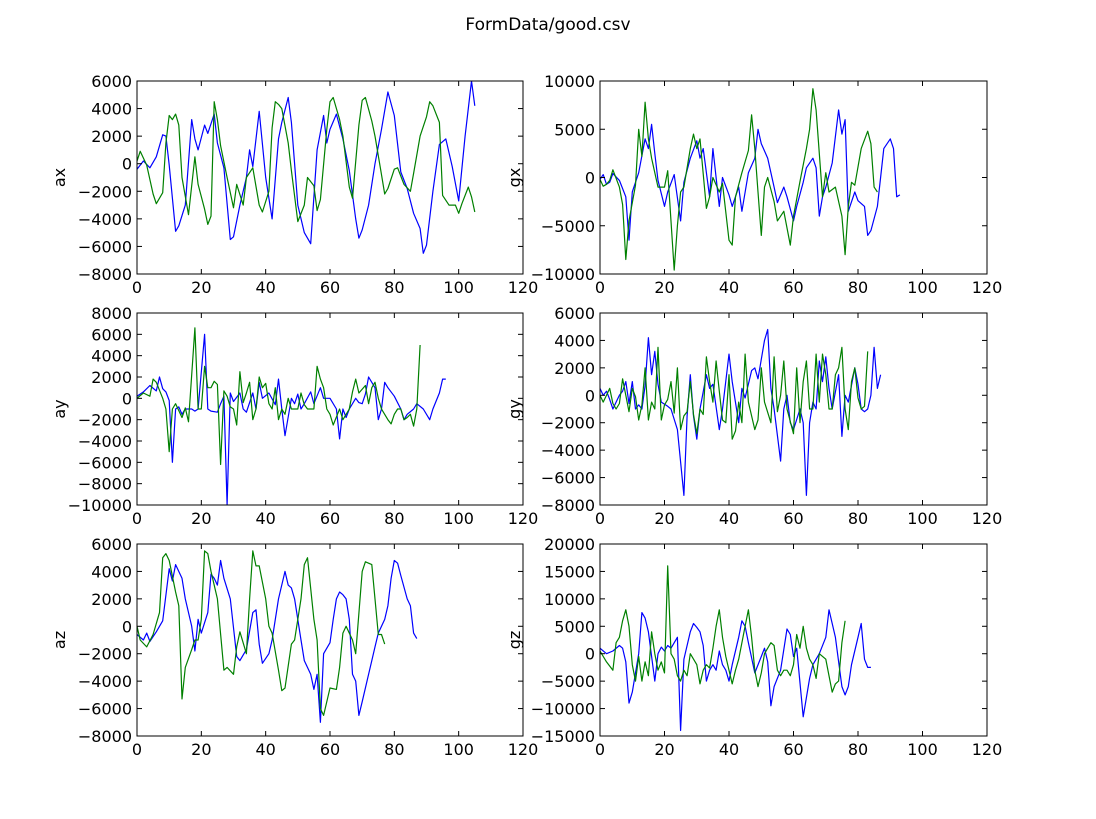 Image resolution: width=1096 pixels, height=819 pixels. What do you see at coordinates (600, 749) in the screenshot?
I see `gz-xtick-label: 0` at bounding box center [600, 749].